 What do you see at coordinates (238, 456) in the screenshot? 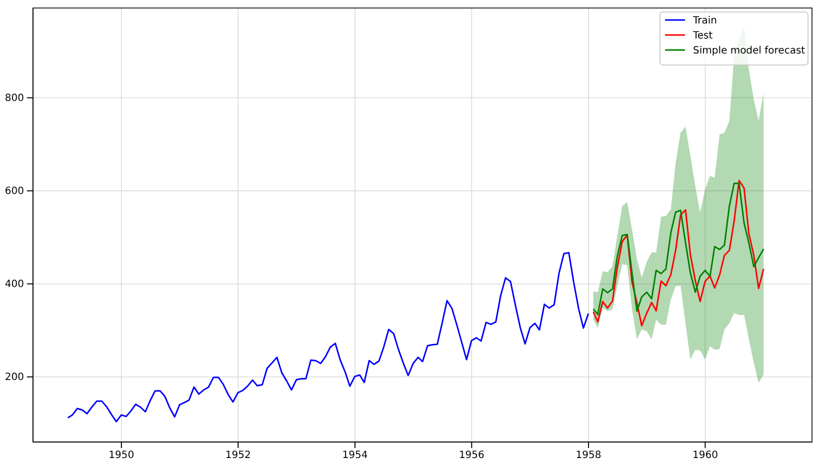
I see `x-tick-label: 1952` at bounding box center [238, 456].